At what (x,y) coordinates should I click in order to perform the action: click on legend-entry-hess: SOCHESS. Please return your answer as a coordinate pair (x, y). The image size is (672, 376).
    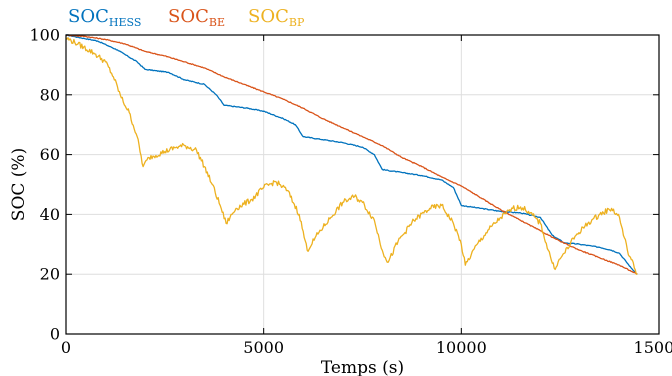
    Looking at the image, I should click on (104, 17).